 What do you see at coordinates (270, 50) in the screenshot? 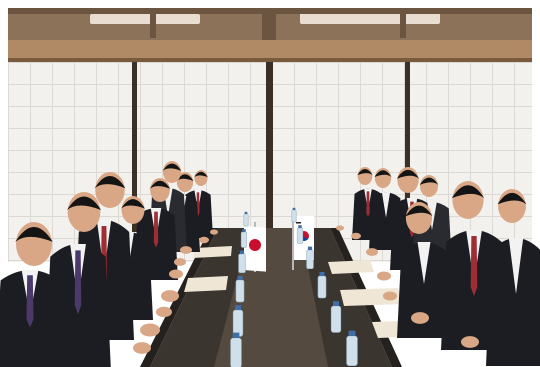
I see `wooden-lintel` at bounding box center [270, 50].